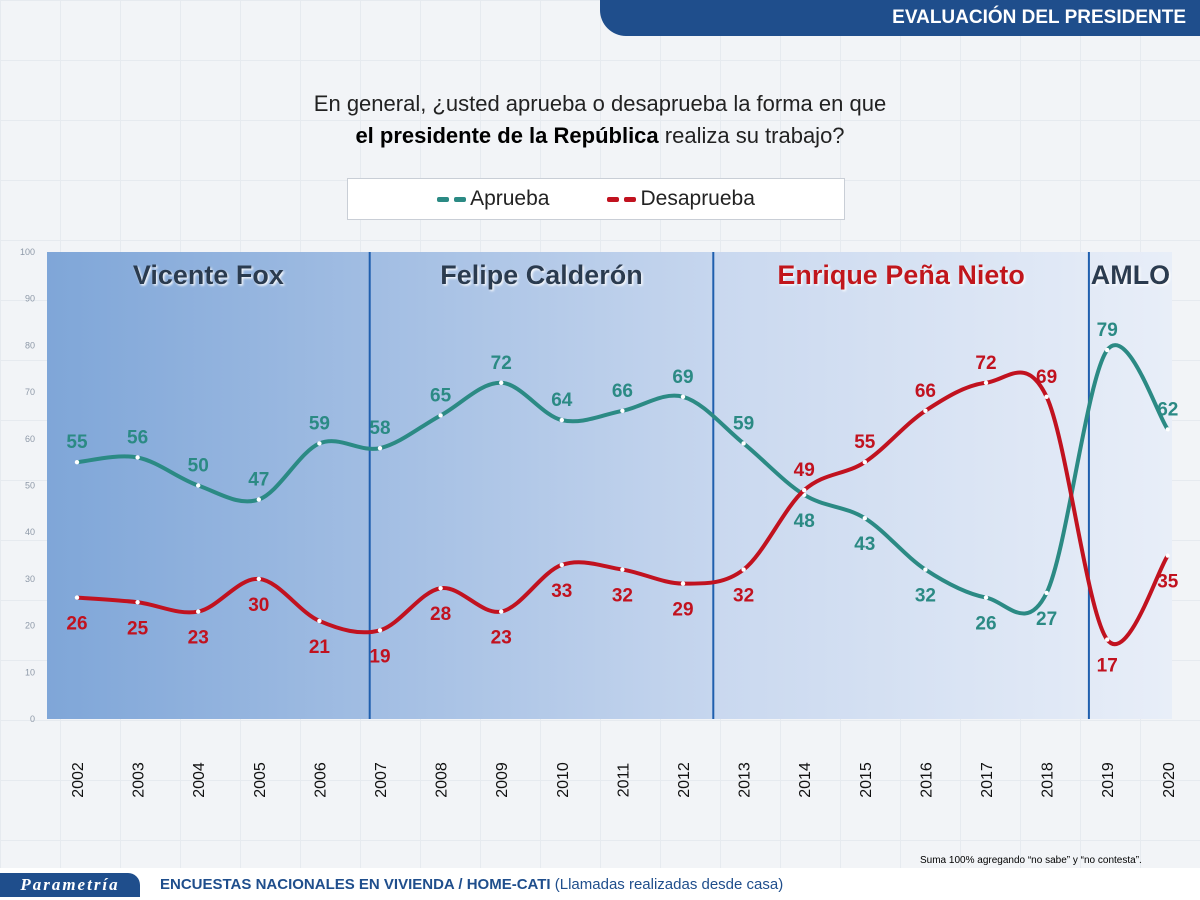  What do you see at coordinates (596, 199) in the screenshot?
I see `chart-legend: Aprueba Desaprueba` at bounding box center [596, 199].